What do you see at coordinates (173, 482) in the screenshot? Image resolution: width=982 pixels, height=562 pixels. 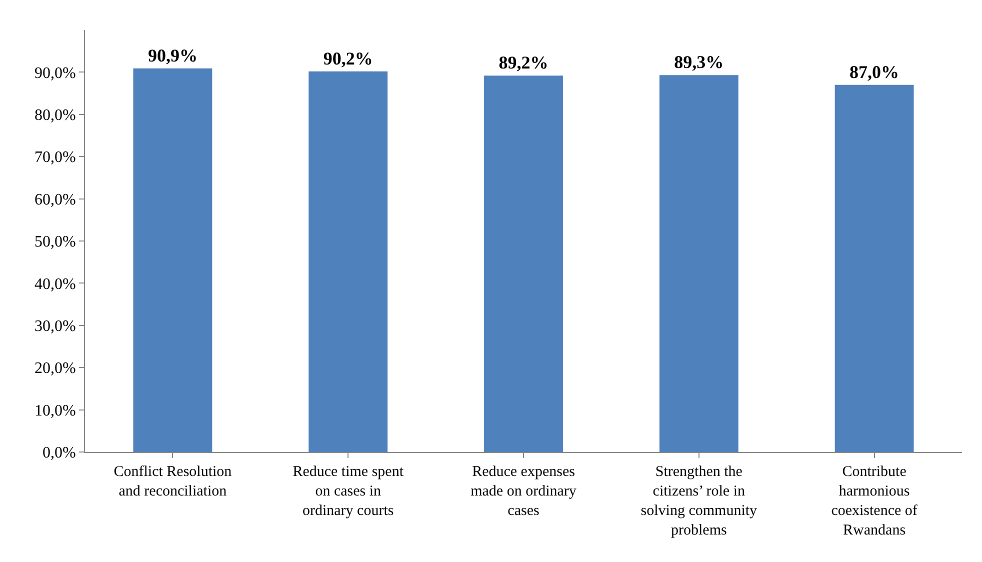 I see `x-tick-label: Conflict Resolution and reconciliation` at bounding box center [173, 482].